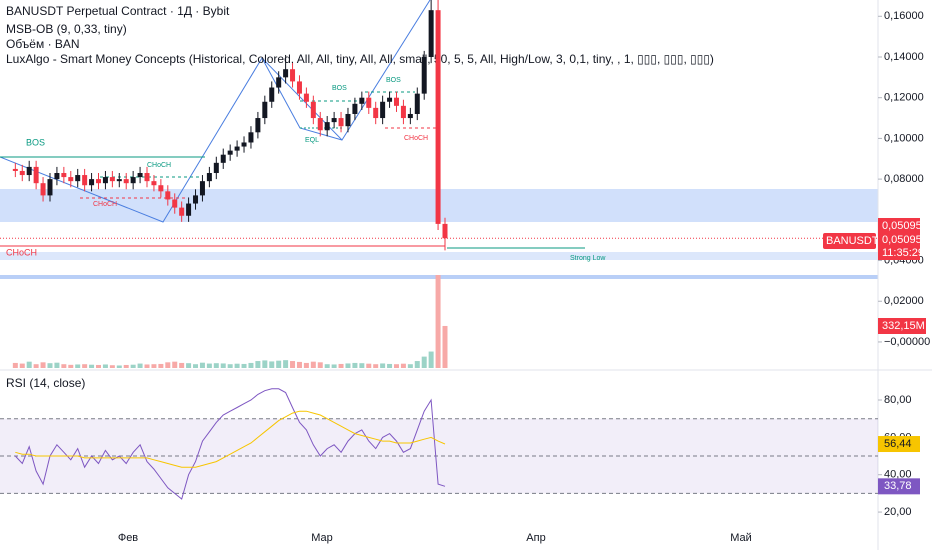  I want to click on annotation: BOS, so click(339, 88).